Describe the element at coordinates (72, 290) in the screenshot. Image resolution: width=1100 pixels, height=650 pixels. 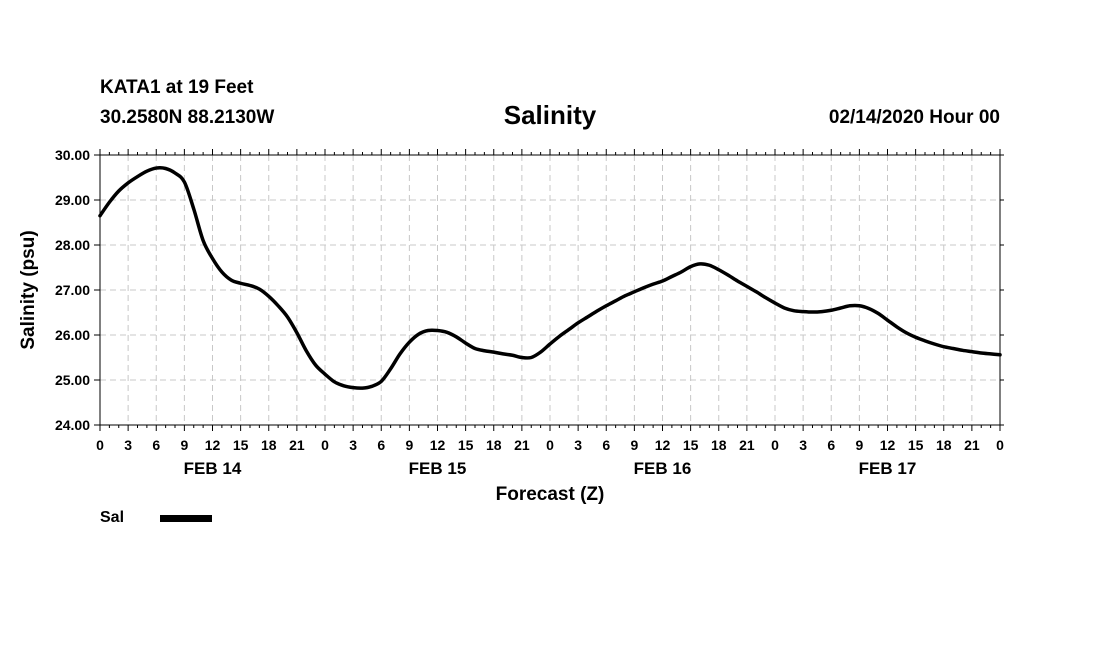
I see `y-tick-label: 27.00` at that location.